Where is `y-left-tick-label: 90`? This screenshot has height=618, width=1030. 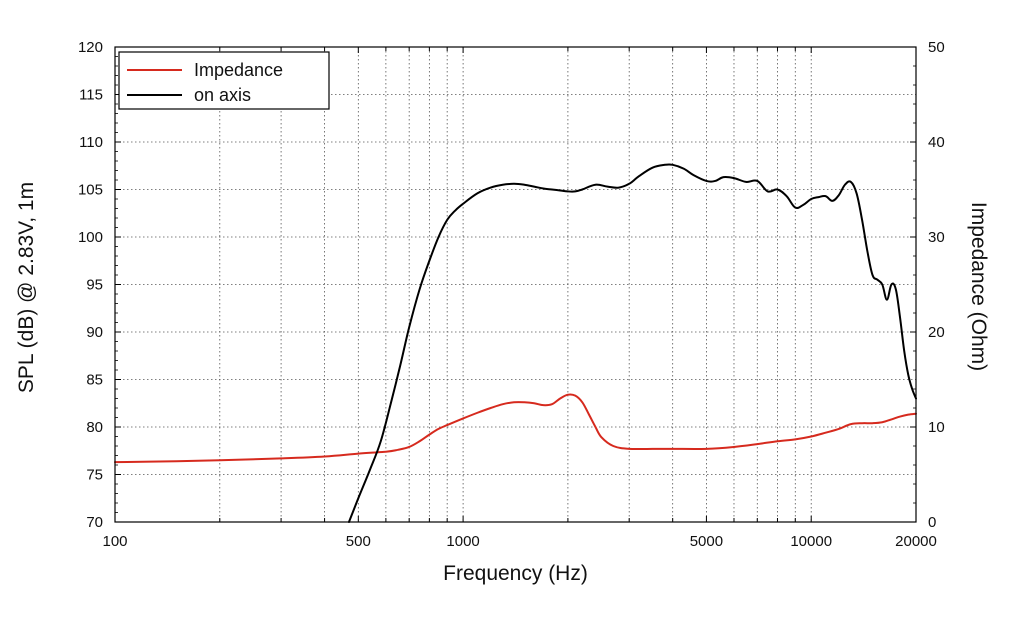
y-left-tick-label: 90 is located at coordinates (94, 332).